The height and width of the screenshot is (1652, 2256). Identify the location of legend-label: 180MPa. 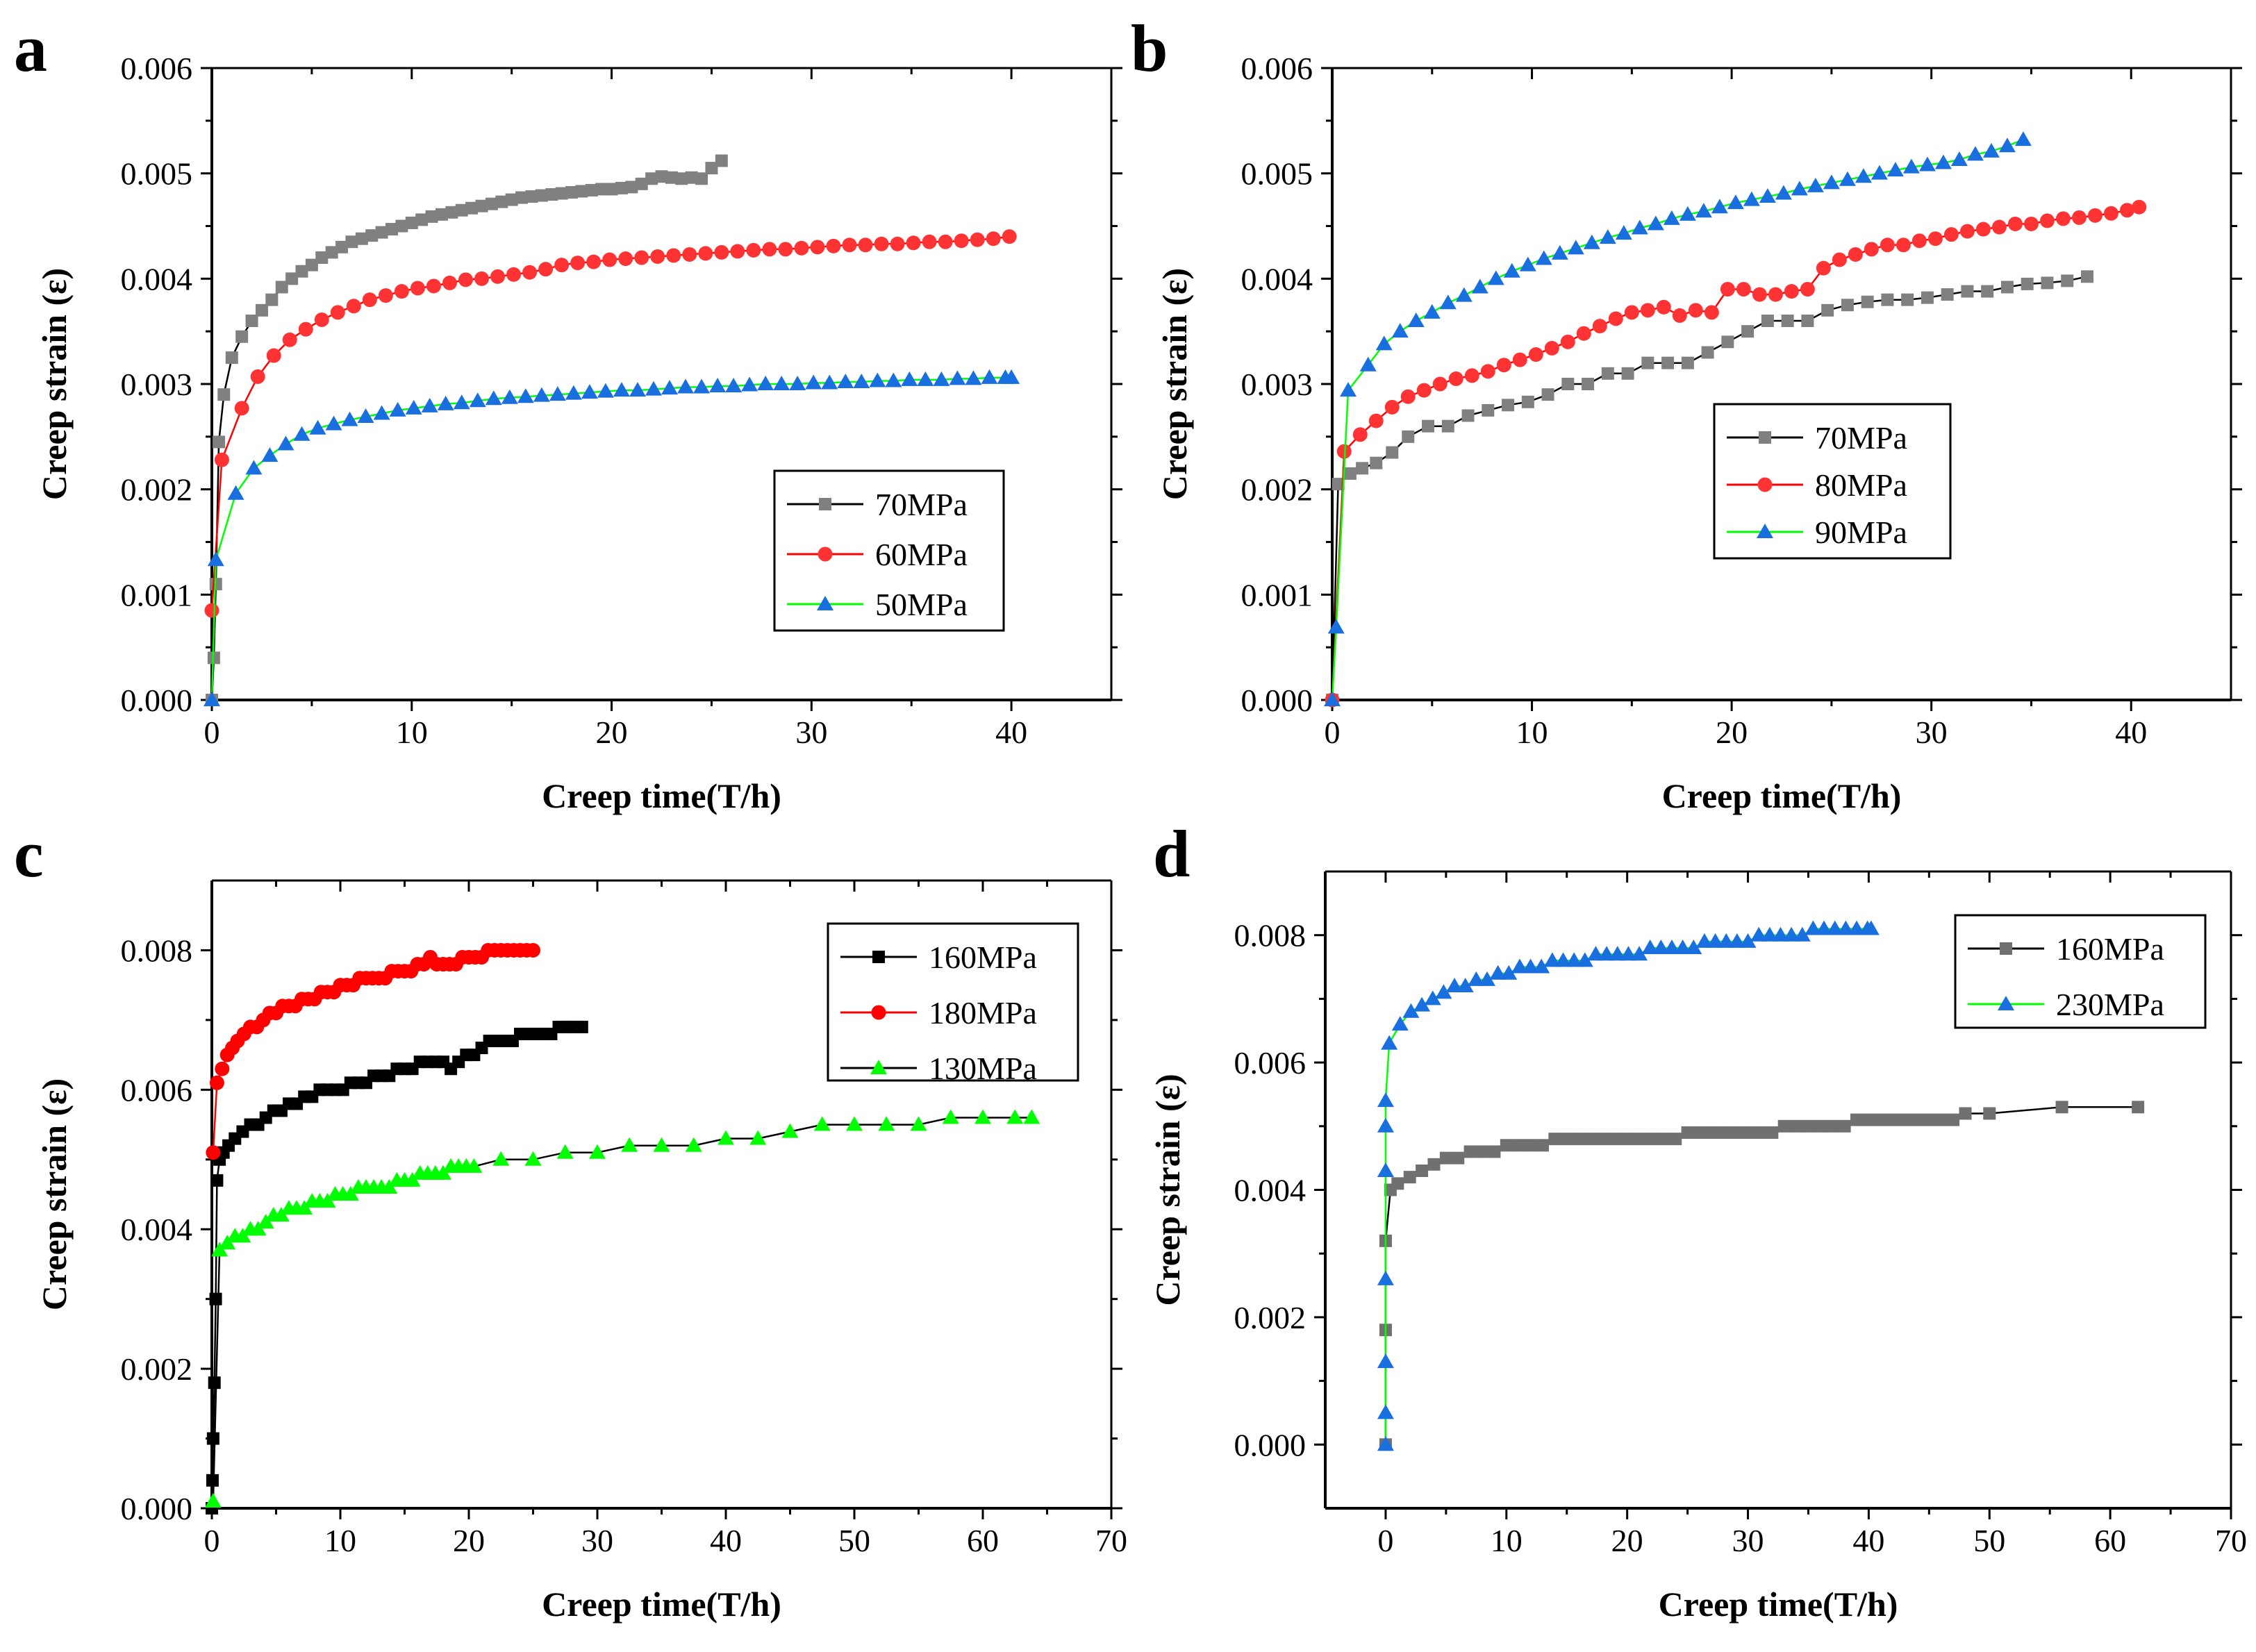
(983, 1013).